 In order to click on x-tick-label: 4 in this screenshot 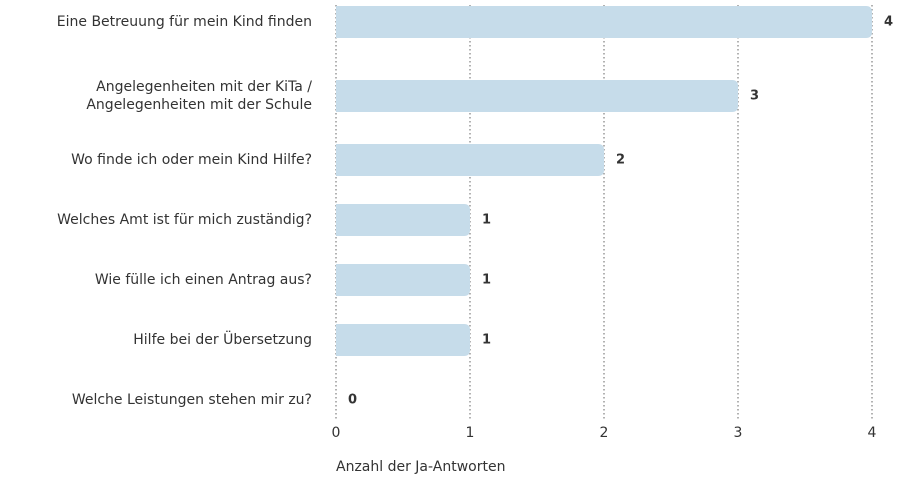, I will do `click(872, 433)`.